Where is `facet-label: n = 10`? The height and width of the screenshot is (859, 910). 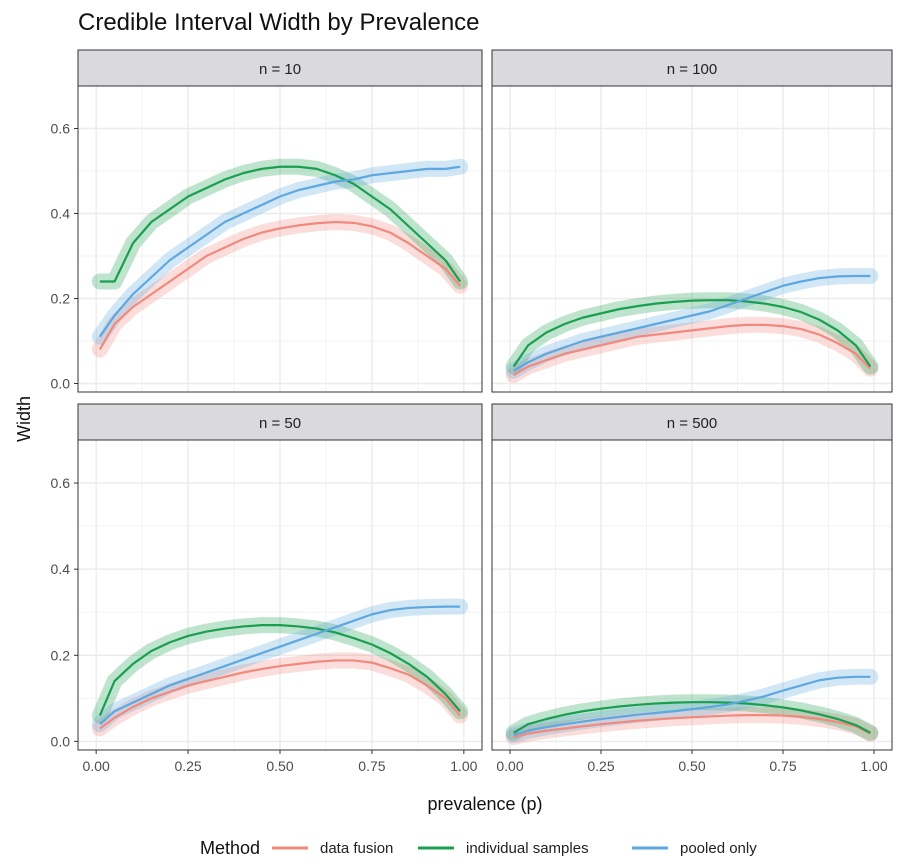
facet-label: n = 10 is located at coordinates (280, 69).